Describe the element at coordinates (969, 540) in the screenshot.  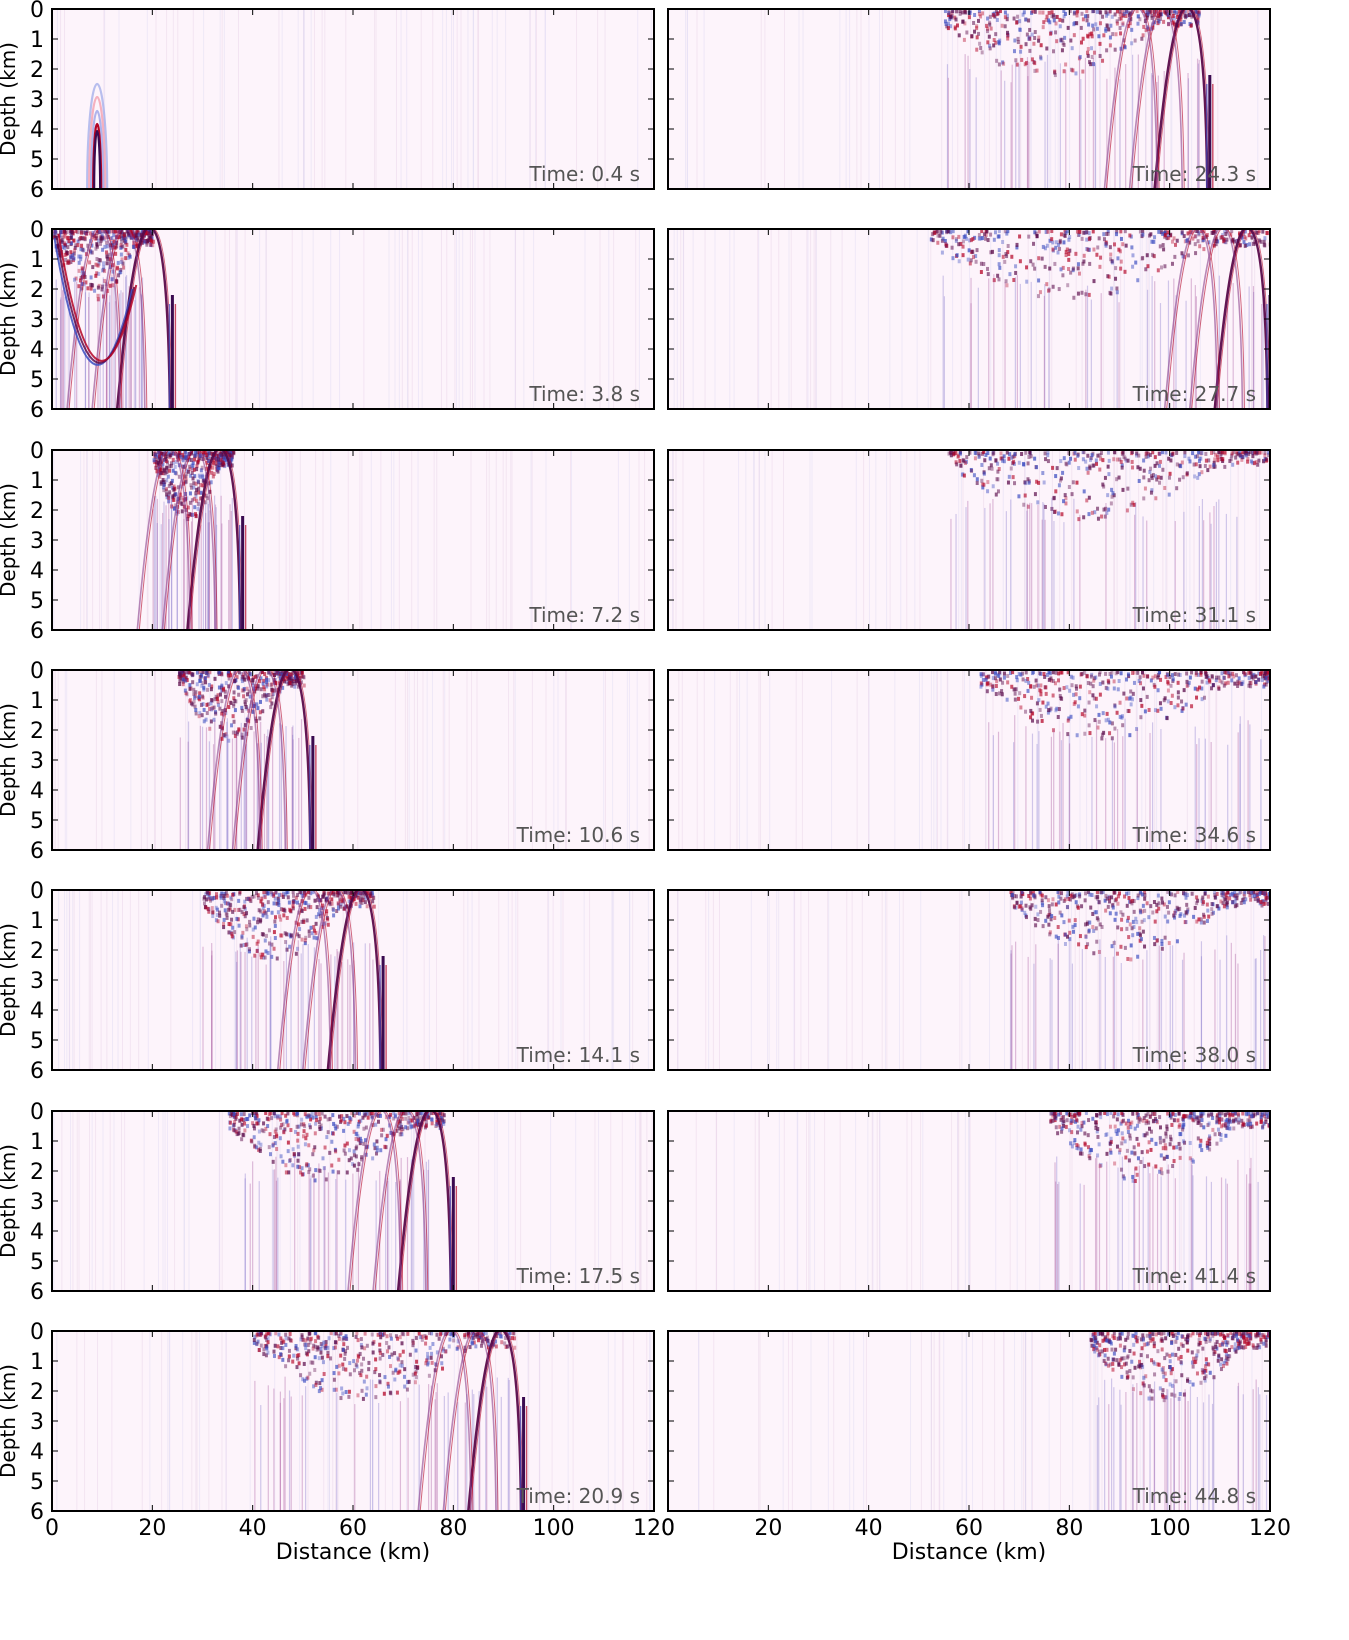
I see `panel-background` at that location.